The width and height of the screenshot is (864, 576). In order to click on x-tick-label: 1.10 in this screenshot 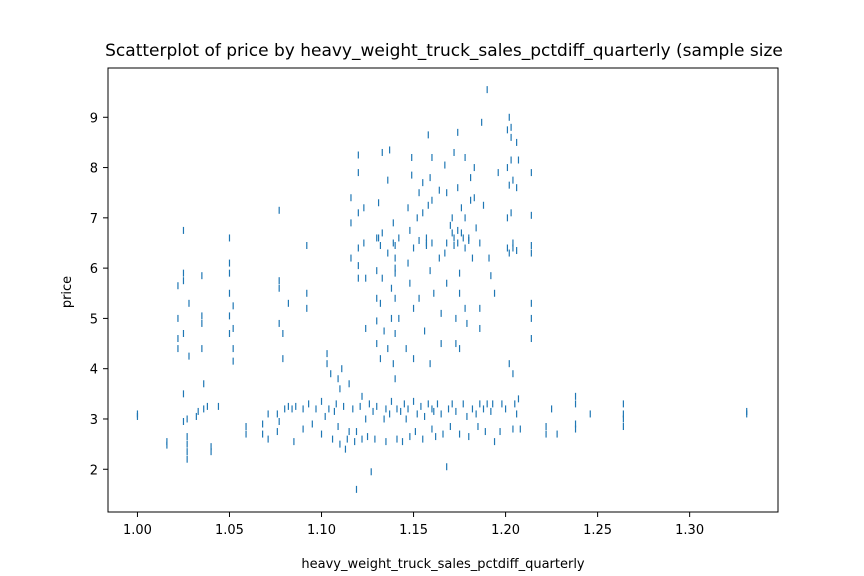, I will do `click(321, 530)`.